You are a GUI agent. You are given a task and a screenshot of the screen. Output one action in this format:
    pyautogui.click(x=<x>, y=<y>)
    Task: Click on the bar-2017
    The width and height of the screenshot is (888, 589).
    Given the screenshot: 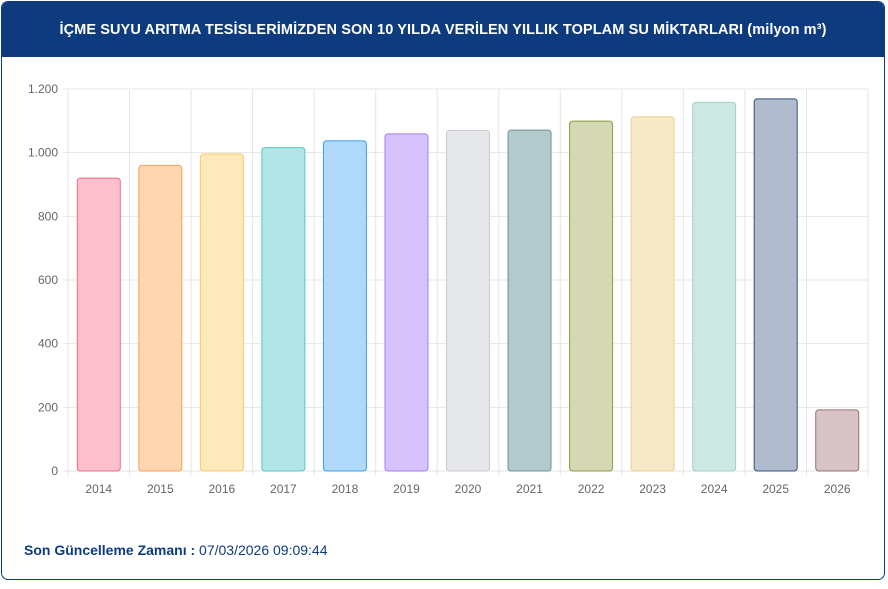 What is the action you would take?
    pyautogui.click(x=283, y=309)
    